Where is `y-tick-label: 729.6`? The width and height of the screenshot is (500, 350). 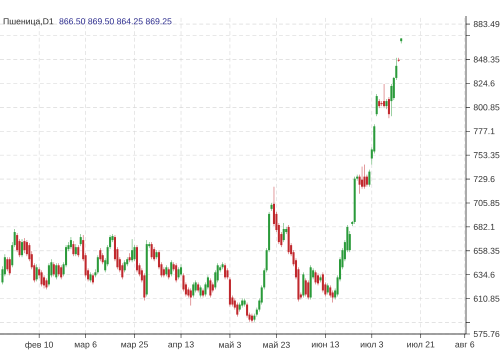
y-tick-label: 729.6 is located at coordinates (484, 179).